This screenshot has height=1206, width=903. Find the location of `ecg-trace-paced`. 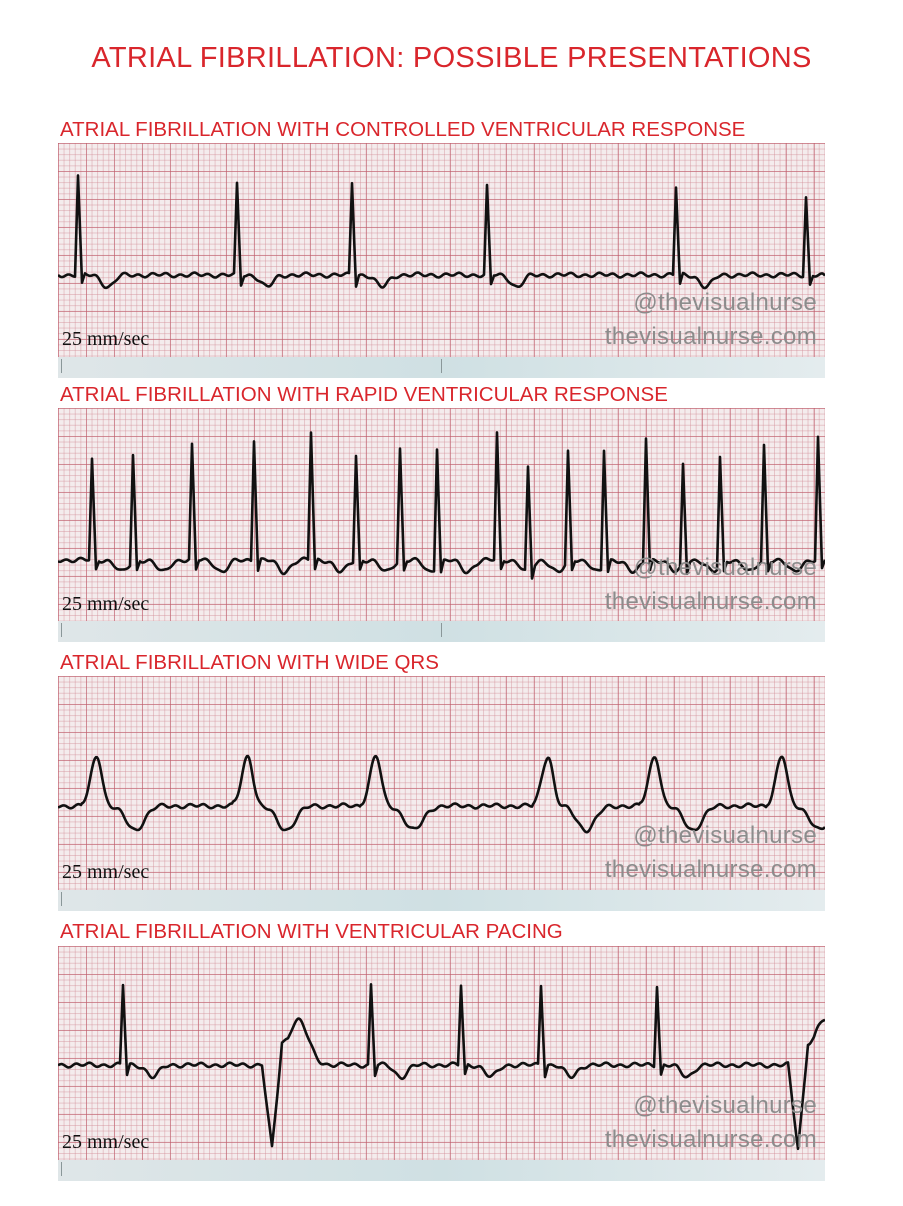

ecg-trace-paced is located at coordinates (441, 1067).